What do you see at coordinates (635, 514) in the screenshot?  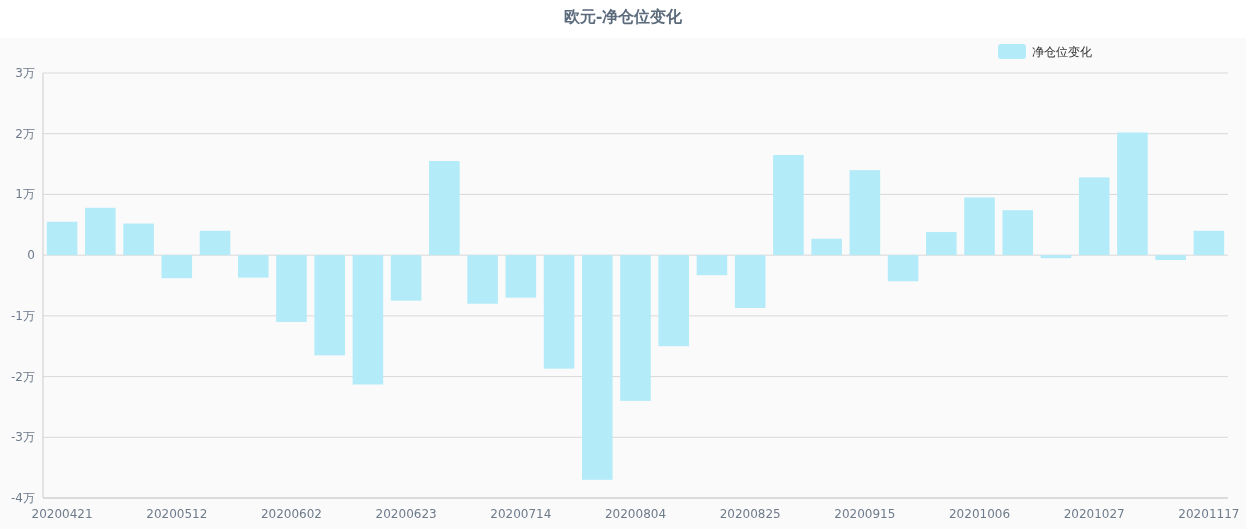 I see `x-tick-label: 20200804` at bounding box center [635, 514].